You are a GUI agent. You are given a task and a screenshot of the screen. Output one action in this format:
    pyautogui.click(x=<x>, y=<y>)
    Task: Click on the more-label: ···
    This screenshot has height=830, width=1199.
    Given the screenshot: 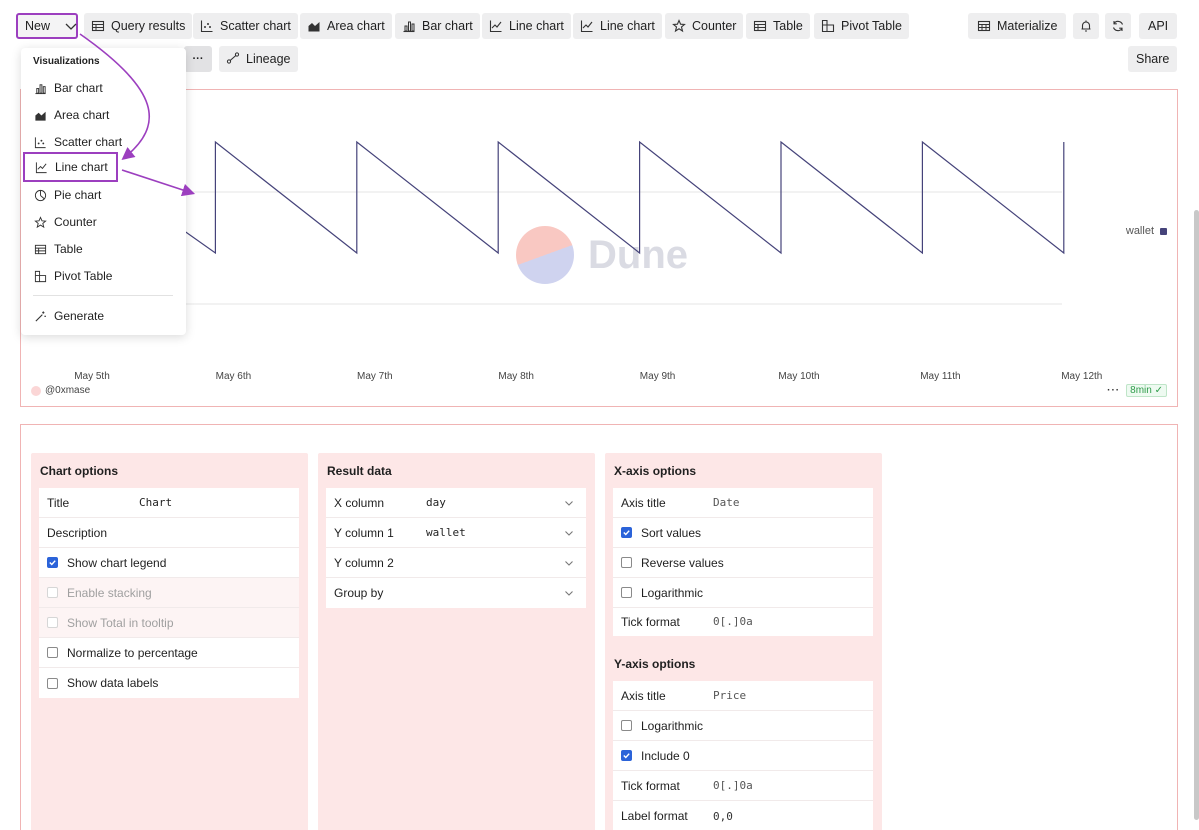 What is the action you would take?
    pyautogui.click(x=198, y=59)
    